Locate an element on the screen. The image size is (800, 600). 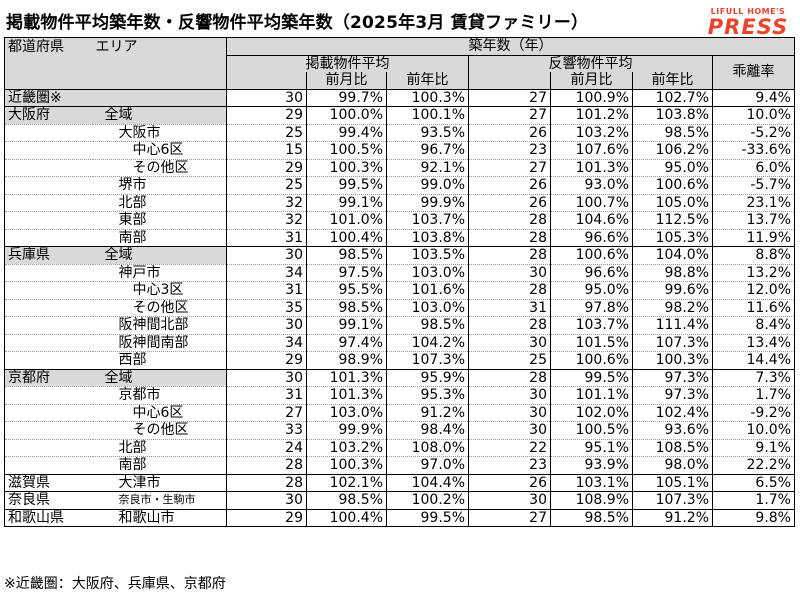
footnote: ※近畿圏：大阪府、兵庫県、京都府 is located at coordinates (115, 584).